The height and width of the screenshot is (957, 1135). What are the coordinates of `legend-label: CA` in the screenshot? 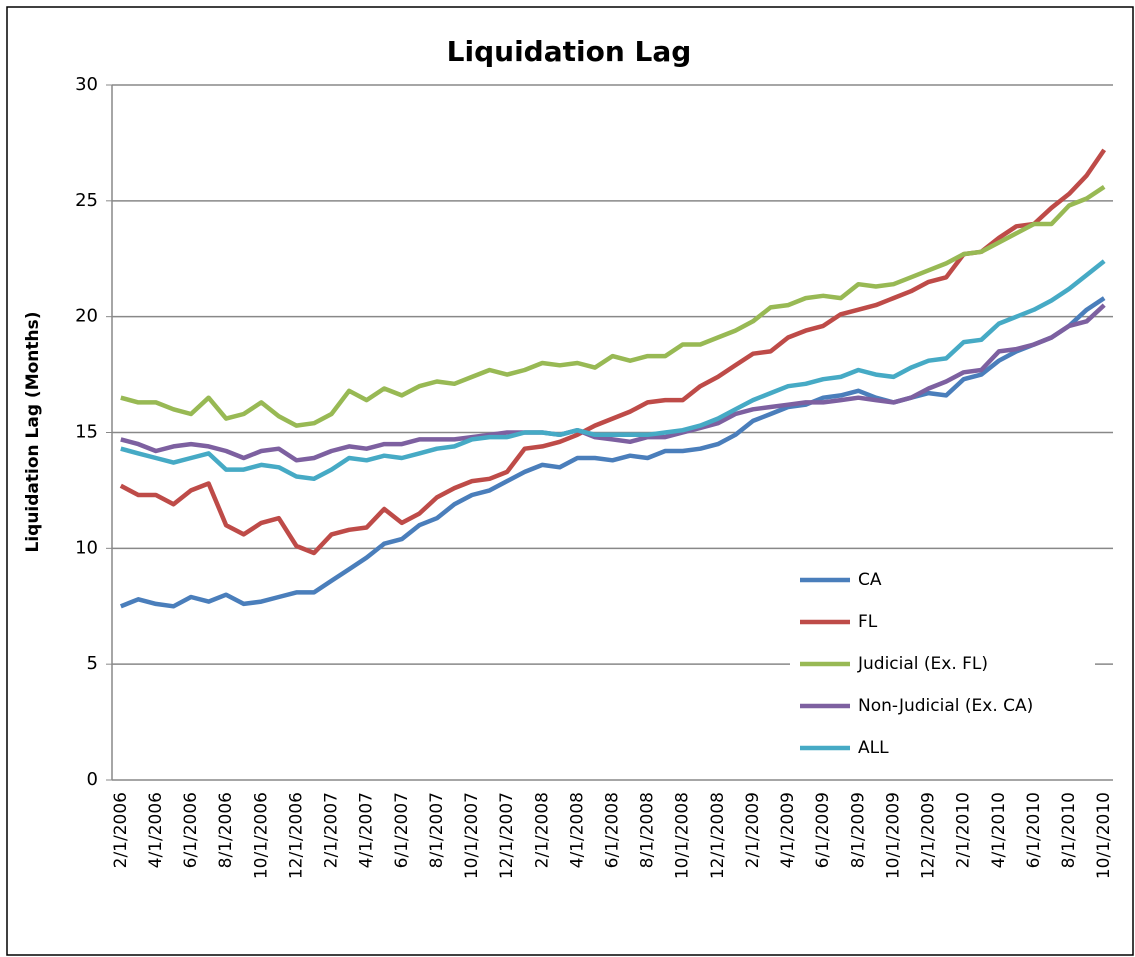 It's located at (870, 580).